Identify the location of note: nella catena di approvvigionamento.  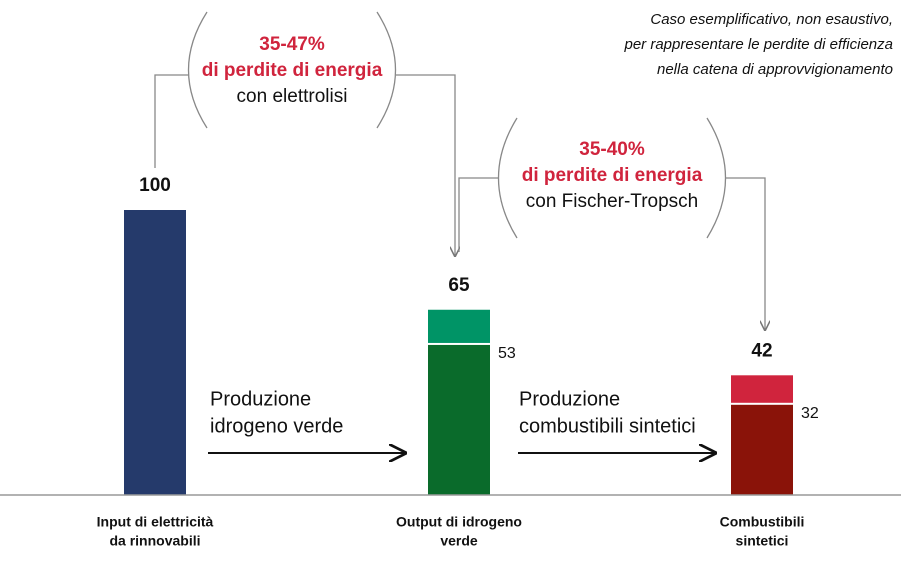
(775, 69).